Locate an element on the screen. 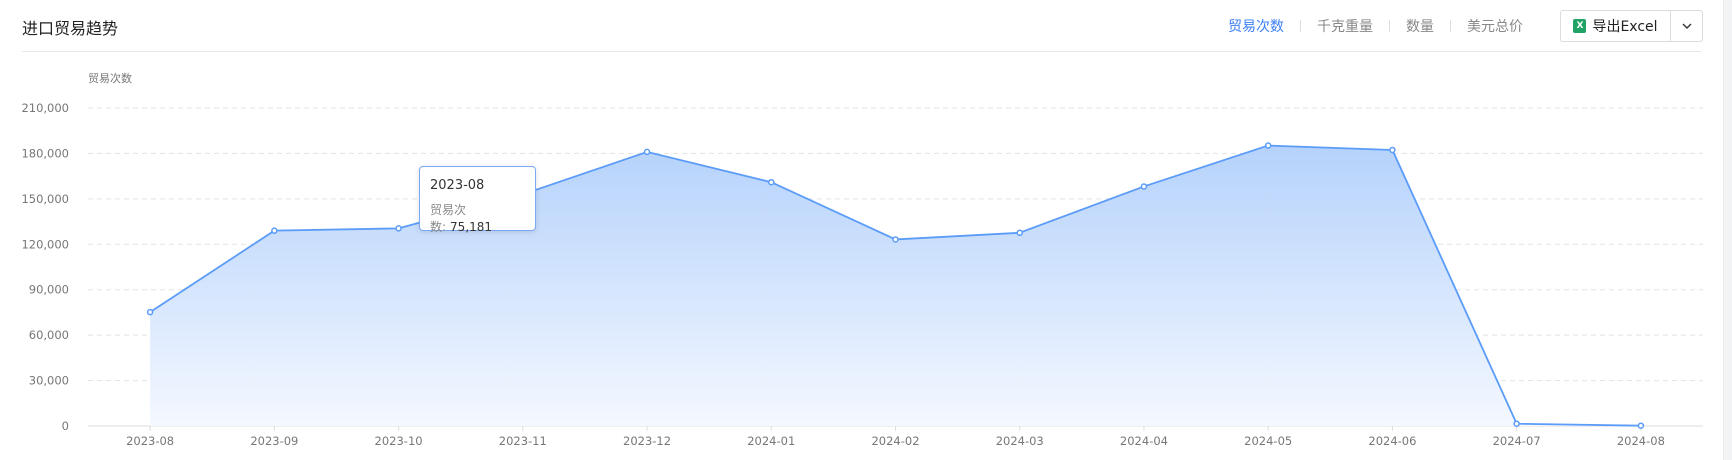 The width and height of the screenshot is (1732, 460). tab-weight-kg: 千克重量 is located at coordinates (1345, 27).